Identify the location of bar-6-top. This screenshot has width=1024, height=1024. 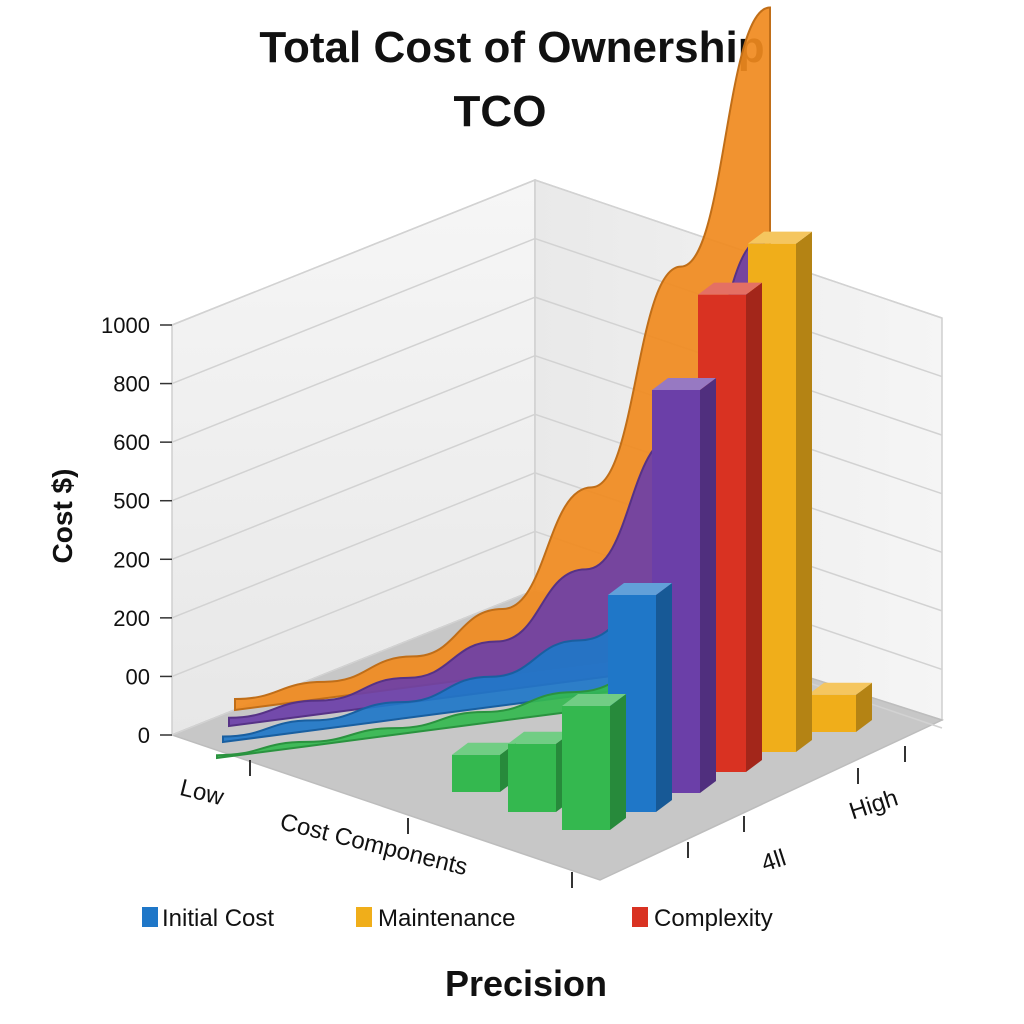
(780, 237).